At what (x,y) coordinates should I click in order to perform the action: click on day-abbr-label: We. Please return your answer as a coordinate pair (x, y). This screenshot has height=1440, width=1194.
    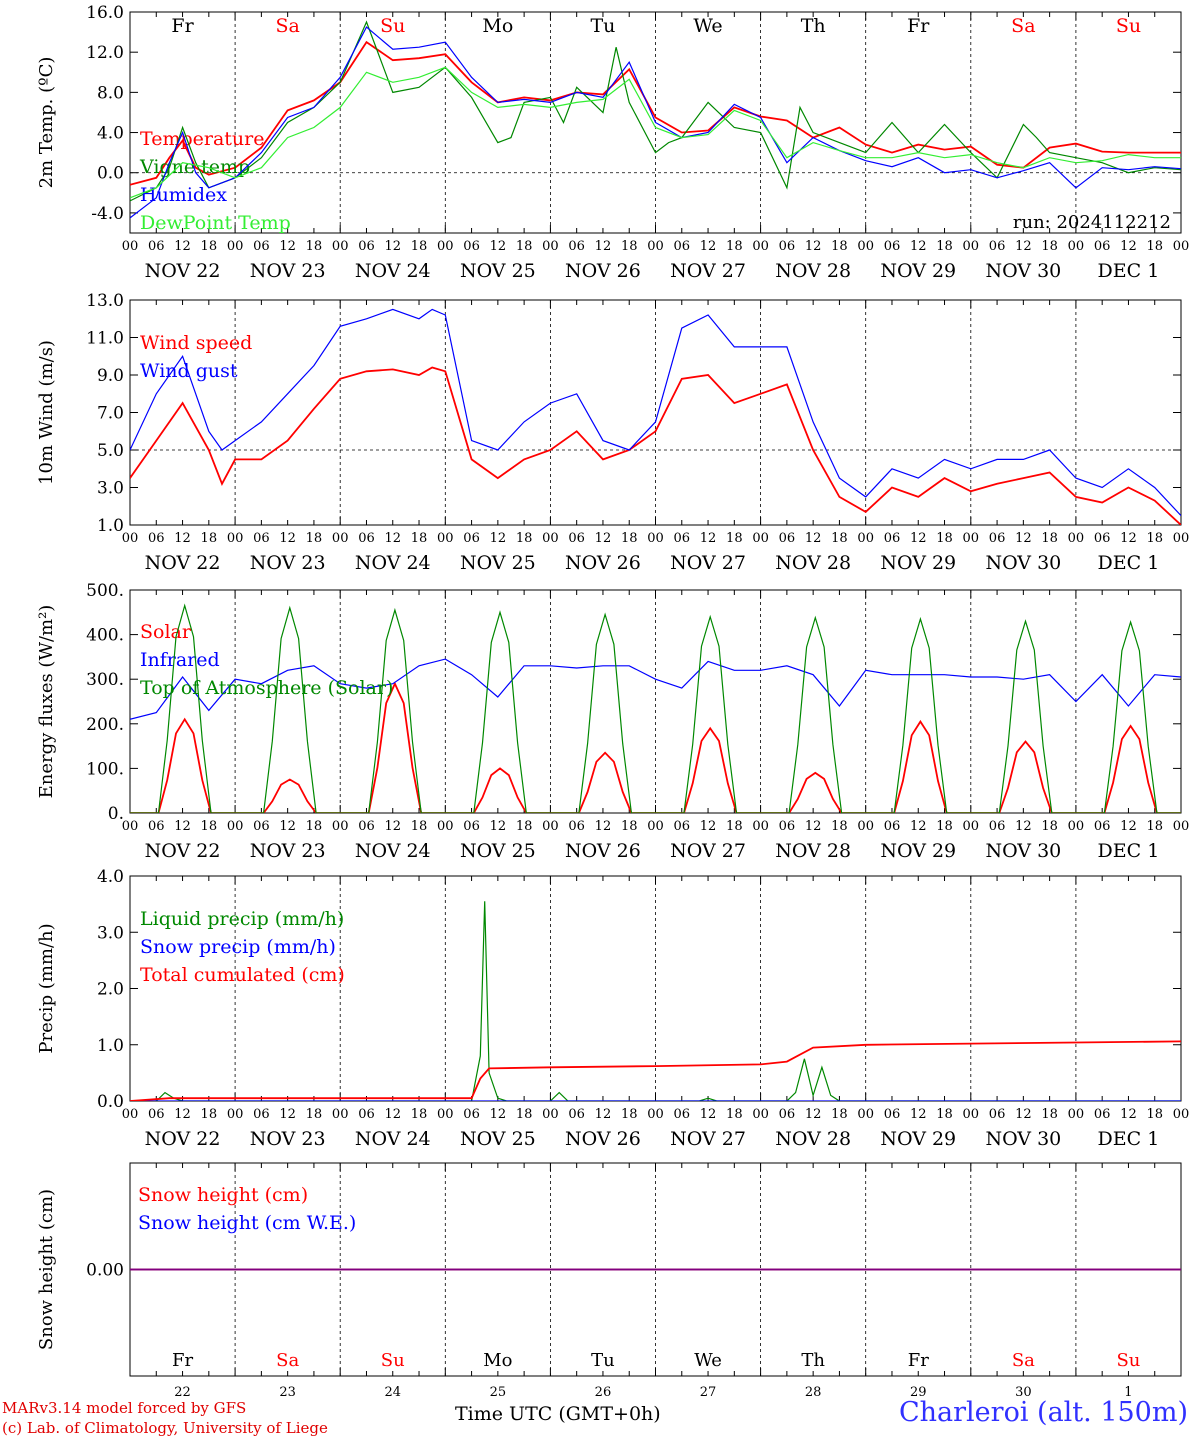
    Looking at the image, I should click on (708, 1360).